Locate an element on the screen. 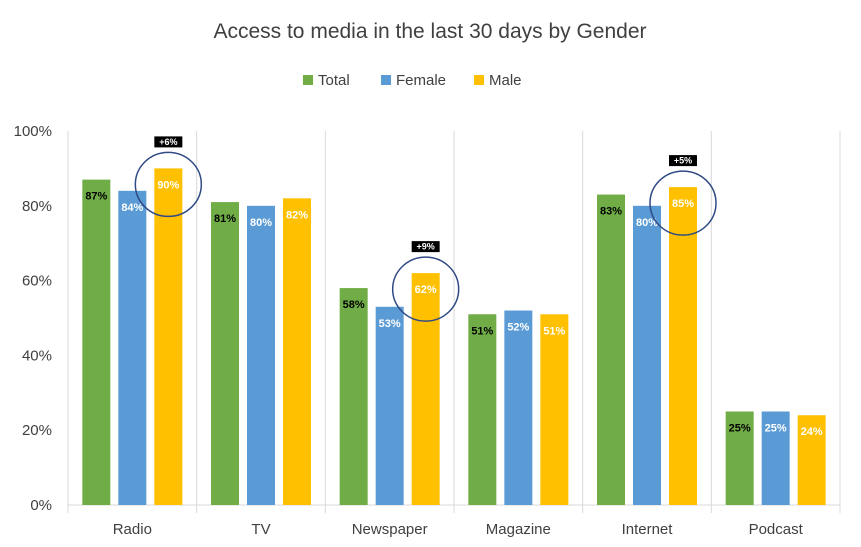  callout-label: +6% is located at coordinates (168, 142).